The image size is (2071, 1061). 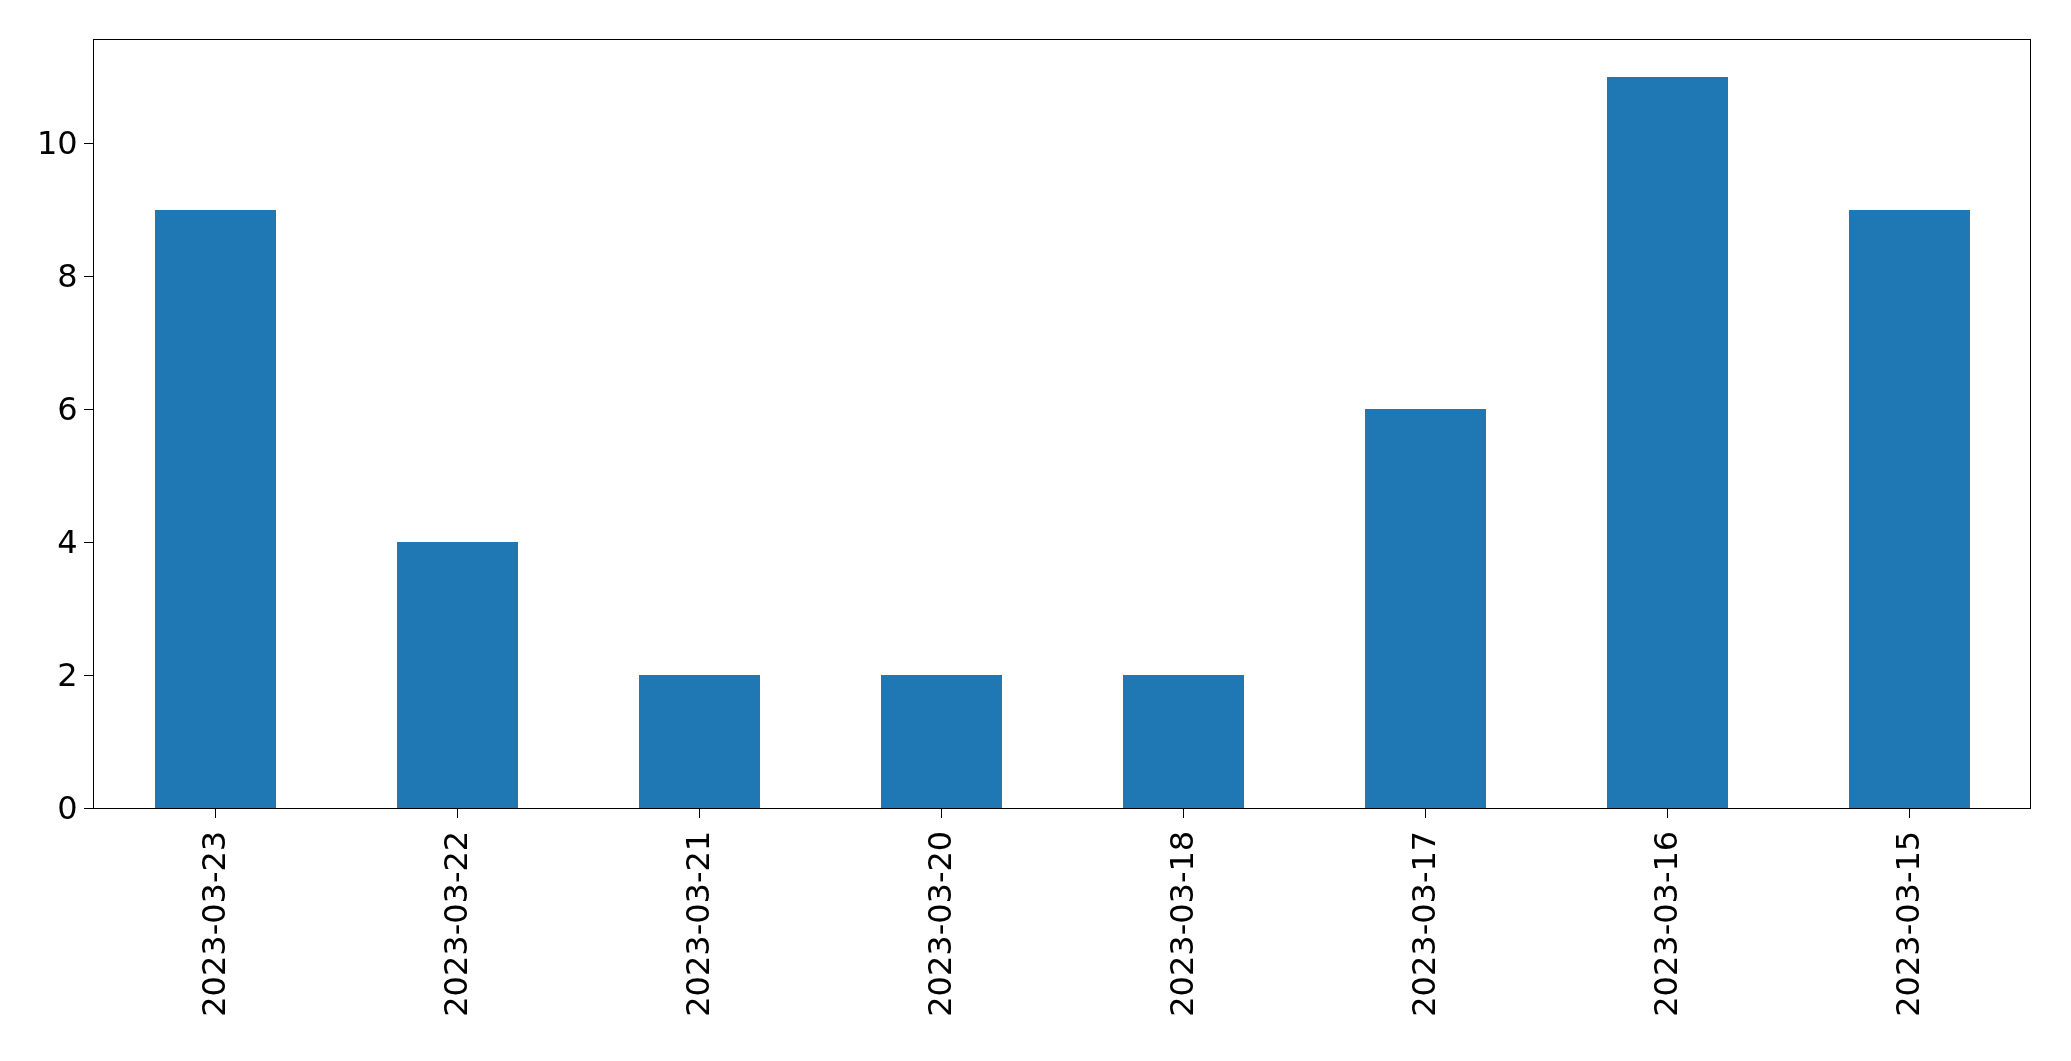 What do you see at coordinates (67, 409) in the screenshot?
I see `y-tick-label: 6` at bounding box center [67, 409].